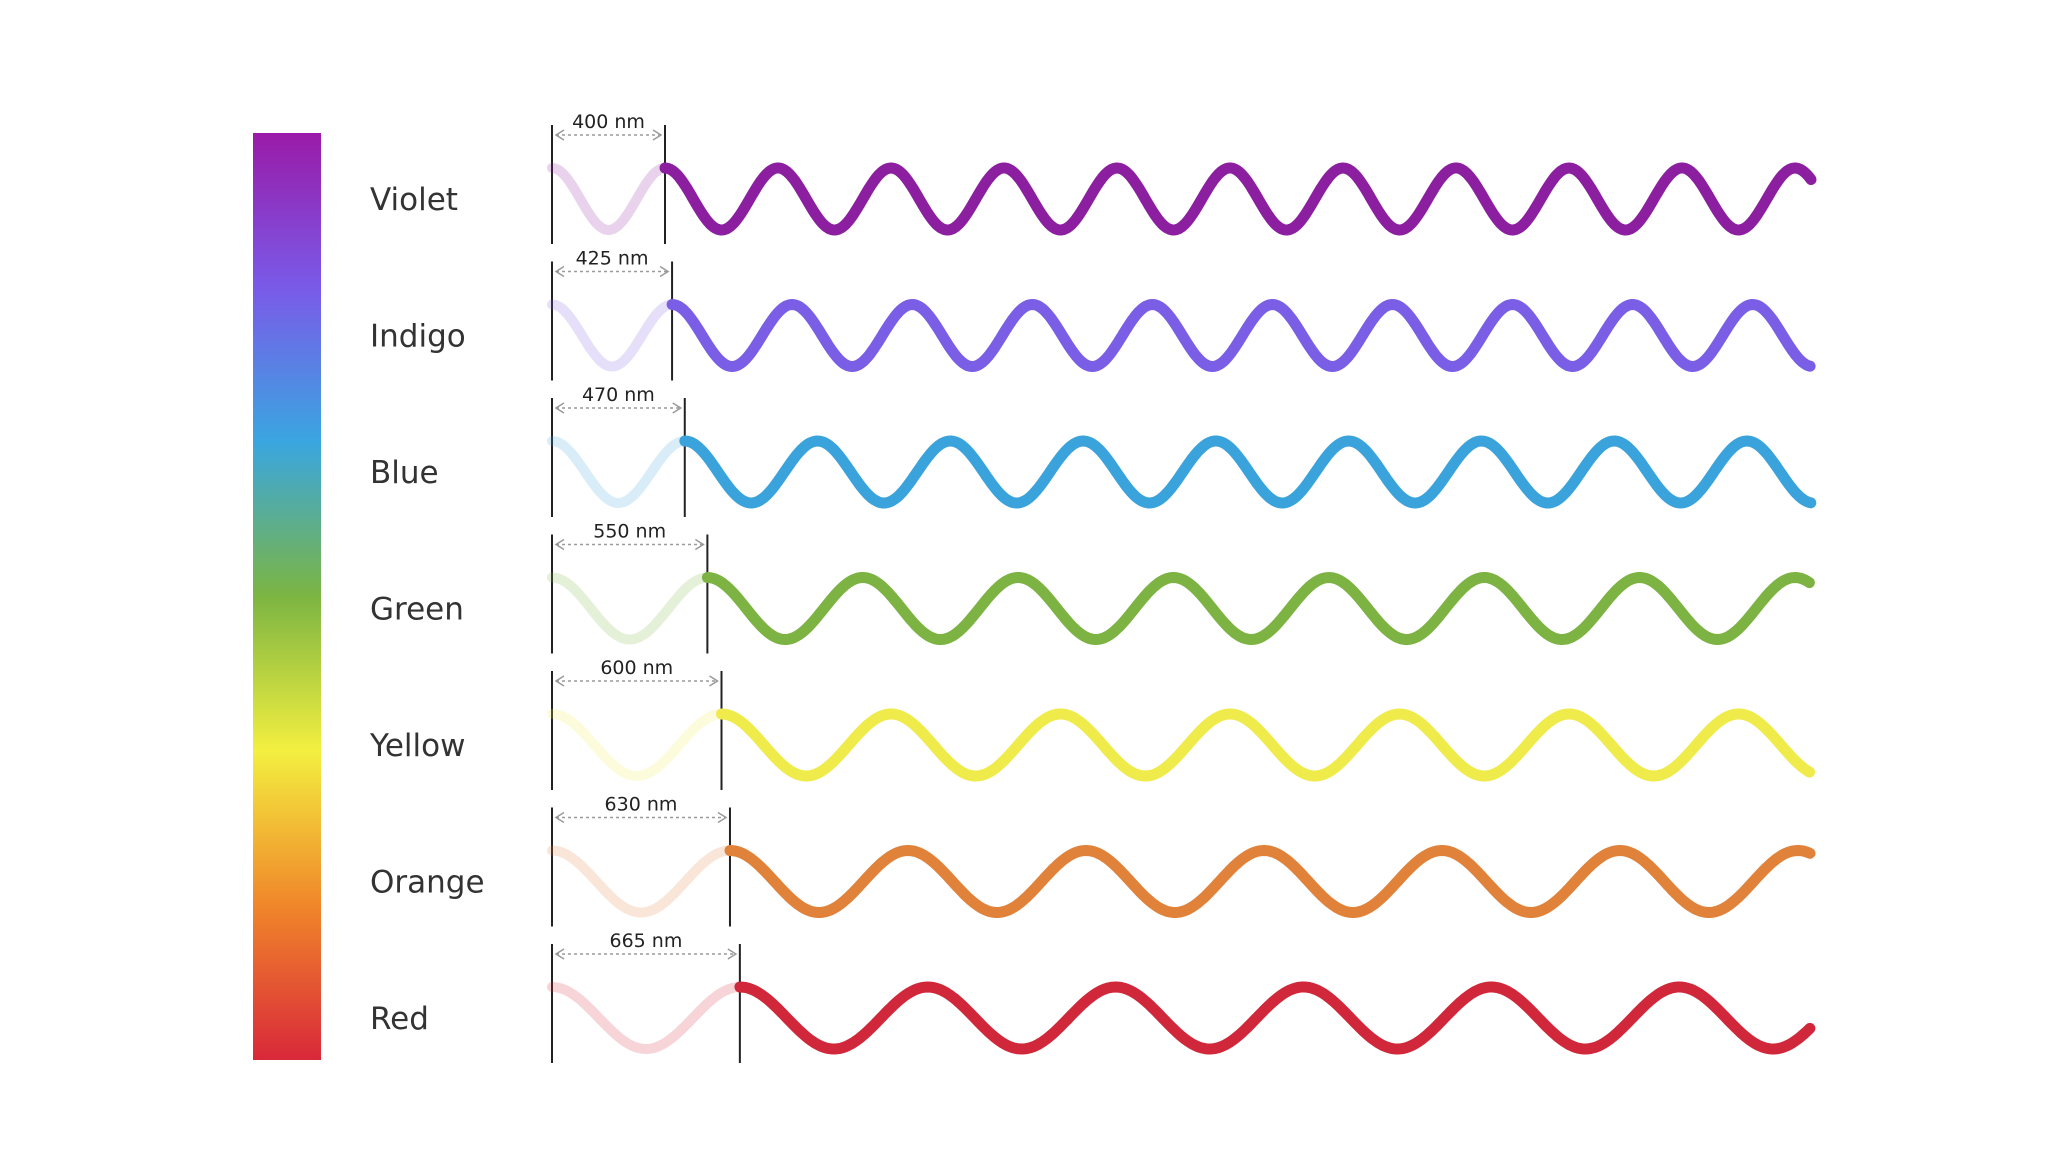 The height and width of the screenshot is (1152, 2048). What do you see at coordinates (1270, 881) in the screenshot?
I see `wave-orange` at bounding box center [1270, 881].